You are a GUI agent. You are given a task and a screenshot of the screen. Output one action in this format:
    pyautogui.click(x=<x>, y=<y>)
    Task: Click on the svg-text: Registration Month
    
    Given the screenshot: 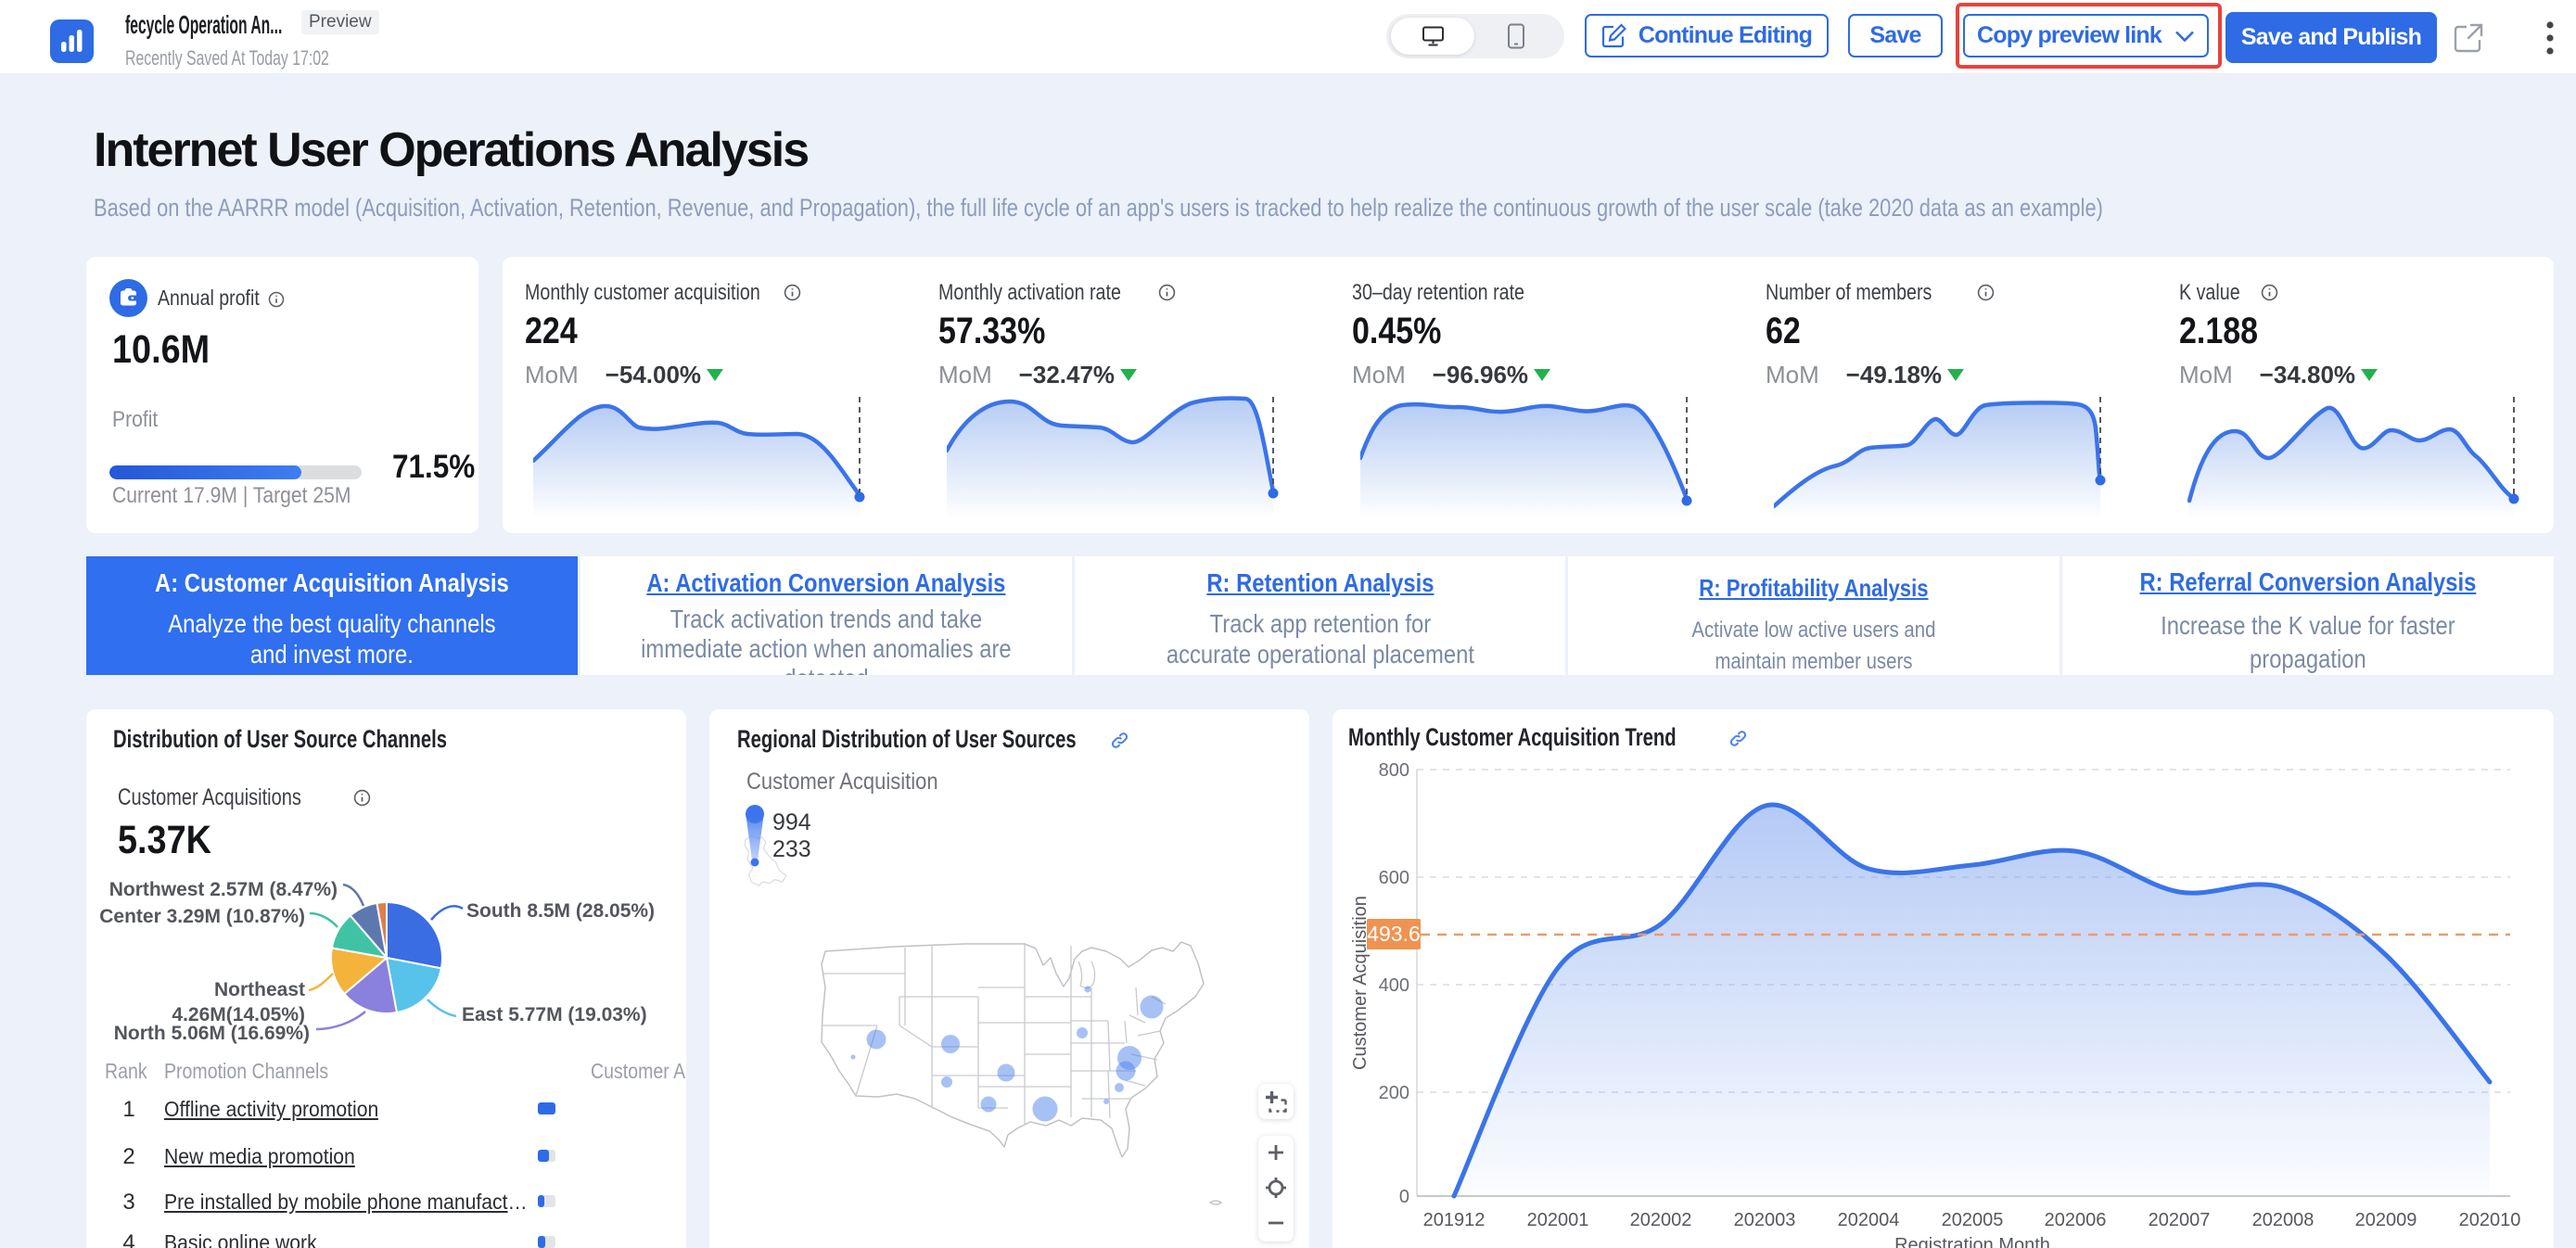 What is the action you would take?
    pyautogui.click(x=1972, y=1241)
    